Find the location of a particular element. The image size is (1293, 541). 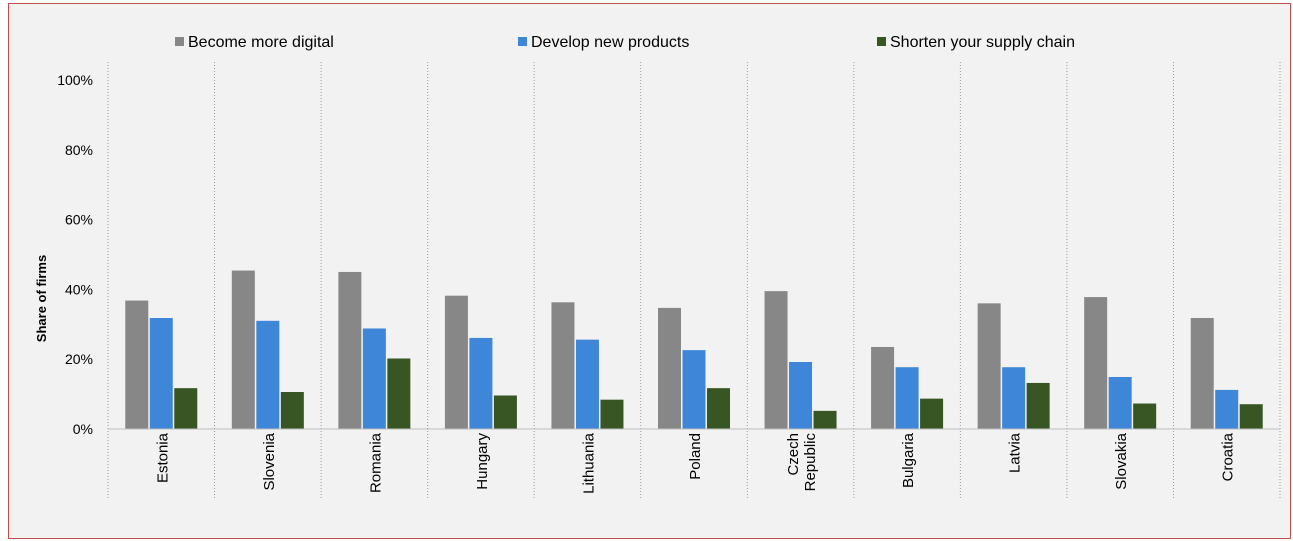

legend-label: Develop new products is located at coordinates (610, 42).